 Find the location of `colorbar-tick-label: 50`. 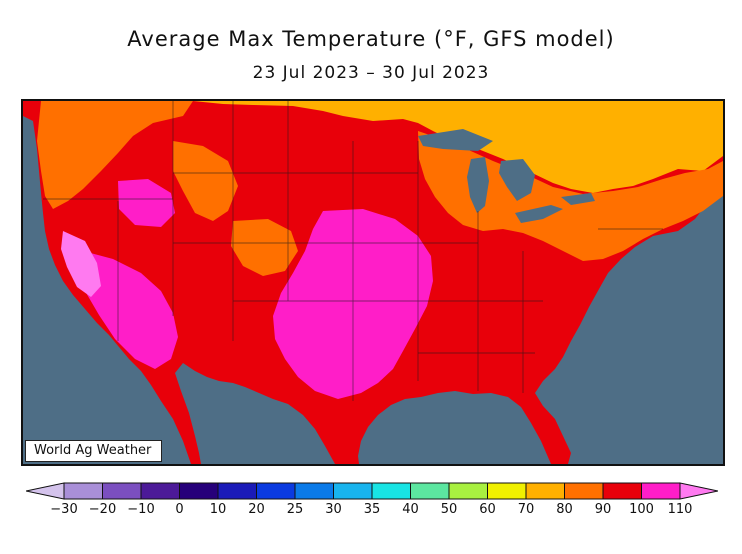

colorbar-tick-label: 50 is located at coordinates (449, 509).